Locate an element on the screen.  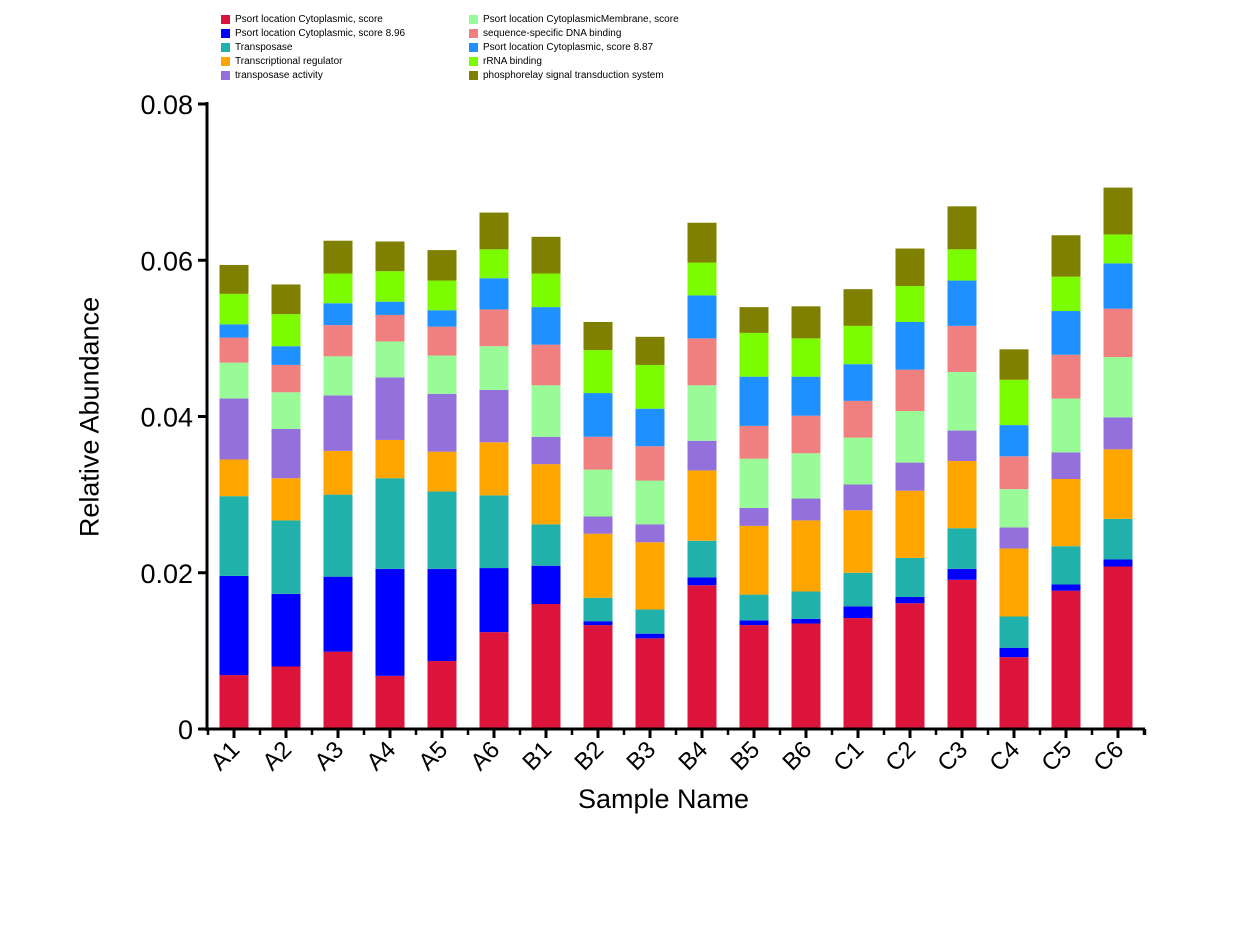
x-axis-title: Sample Name is located at coordinates (664, 799).